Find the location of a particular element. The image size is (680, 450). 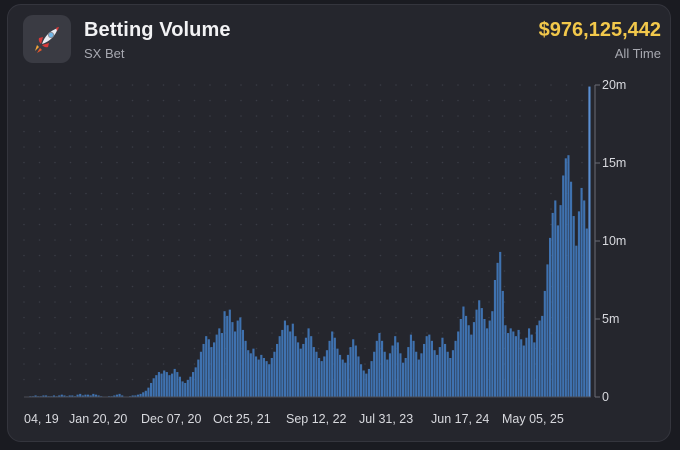

x-tick-label: Sep 12, 22 is located at coordinates (316, 419).